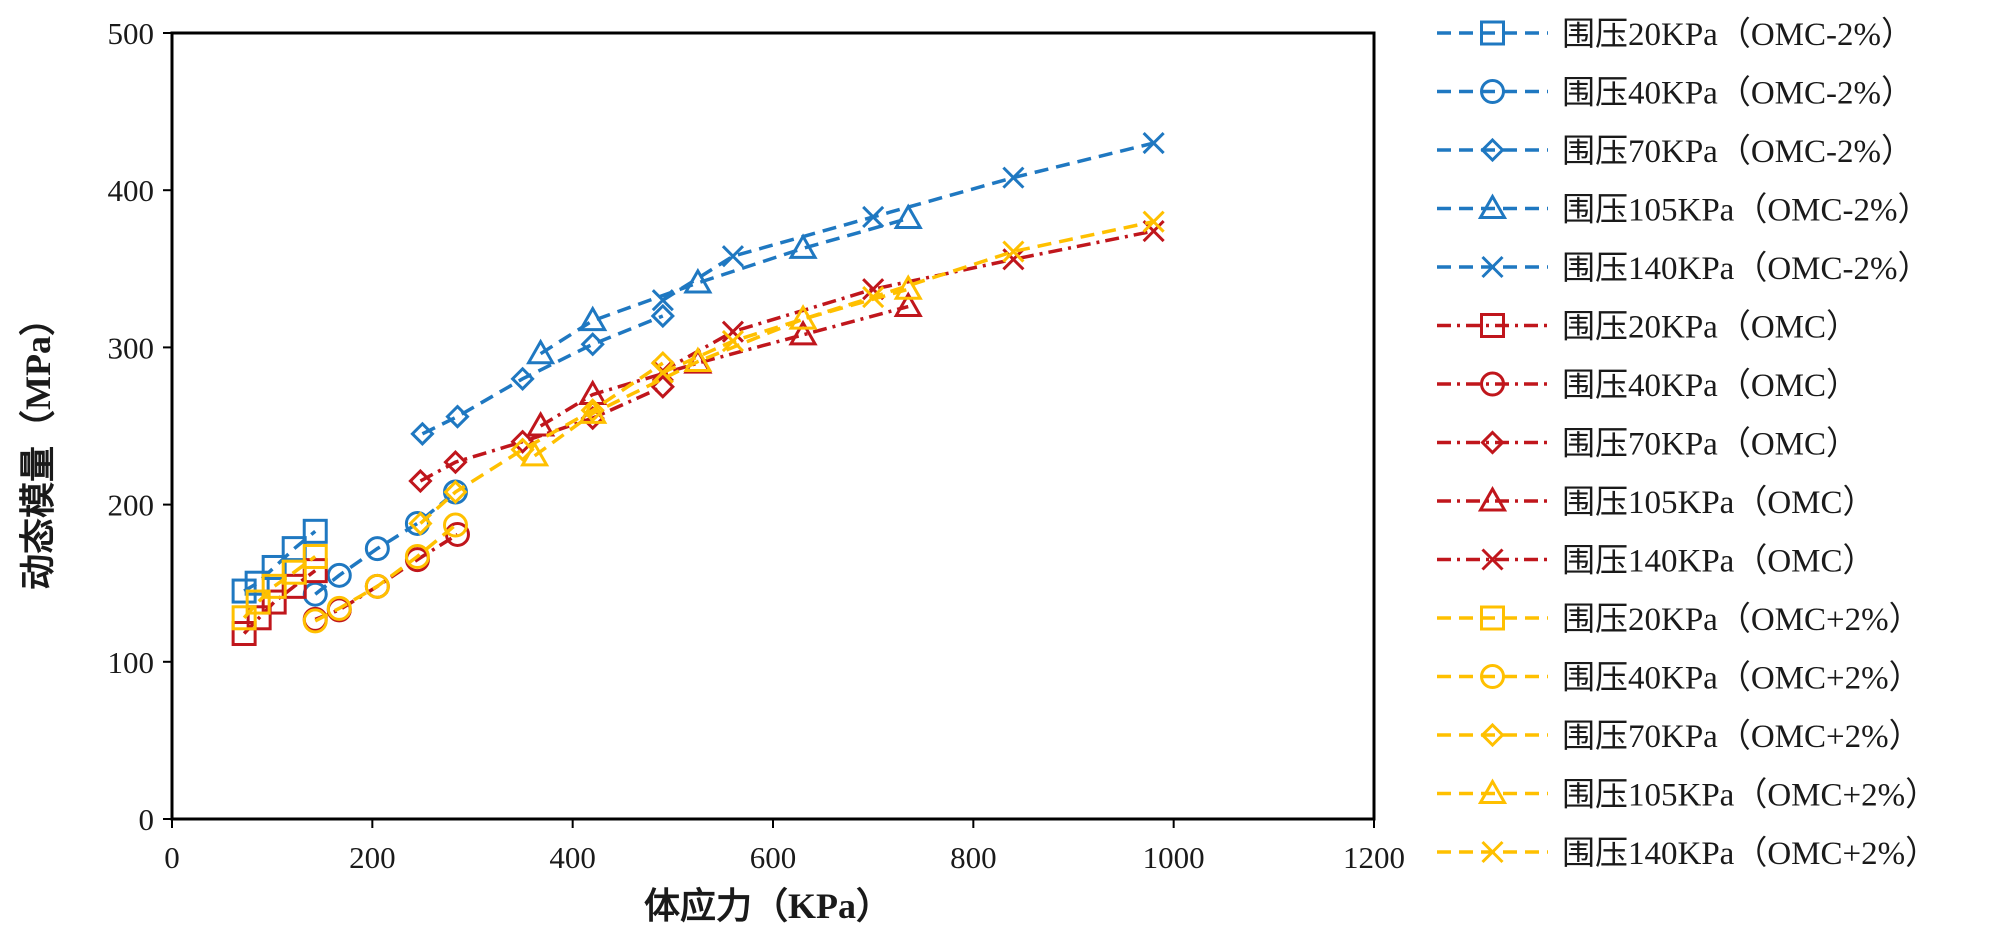  I want to click on x-tick-label: 1000, so click(1174, 857).